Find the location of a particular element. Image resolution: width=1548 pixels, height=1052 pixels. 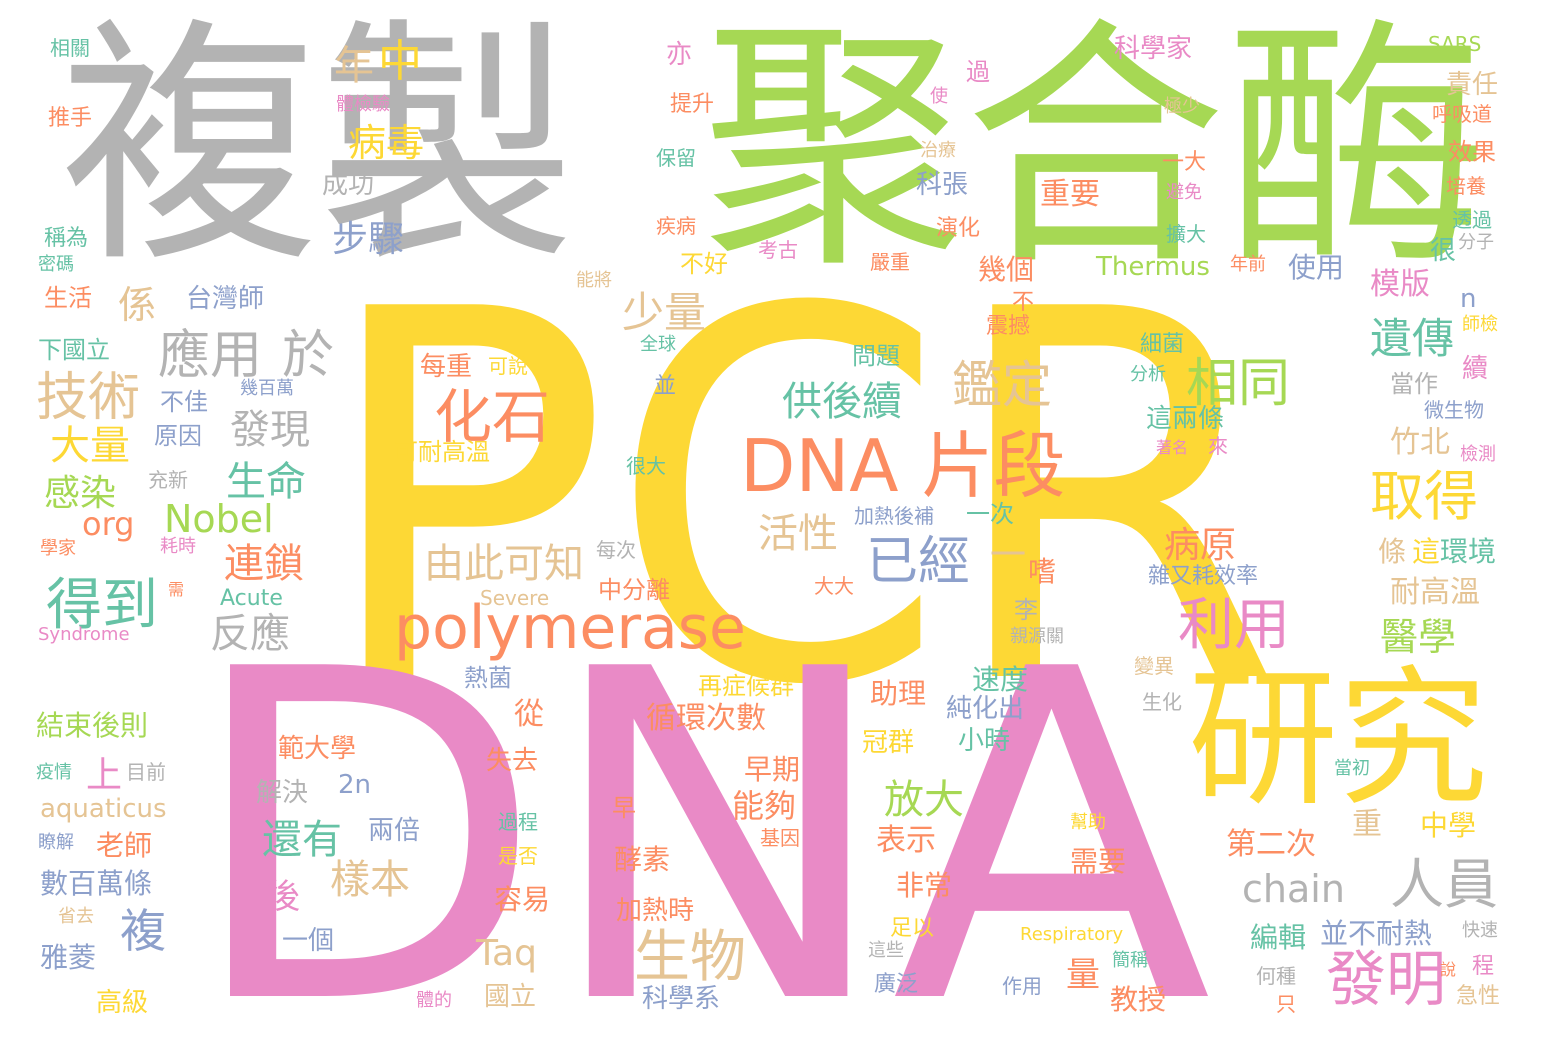

word: 是否 is located at coordinates (518, 856).